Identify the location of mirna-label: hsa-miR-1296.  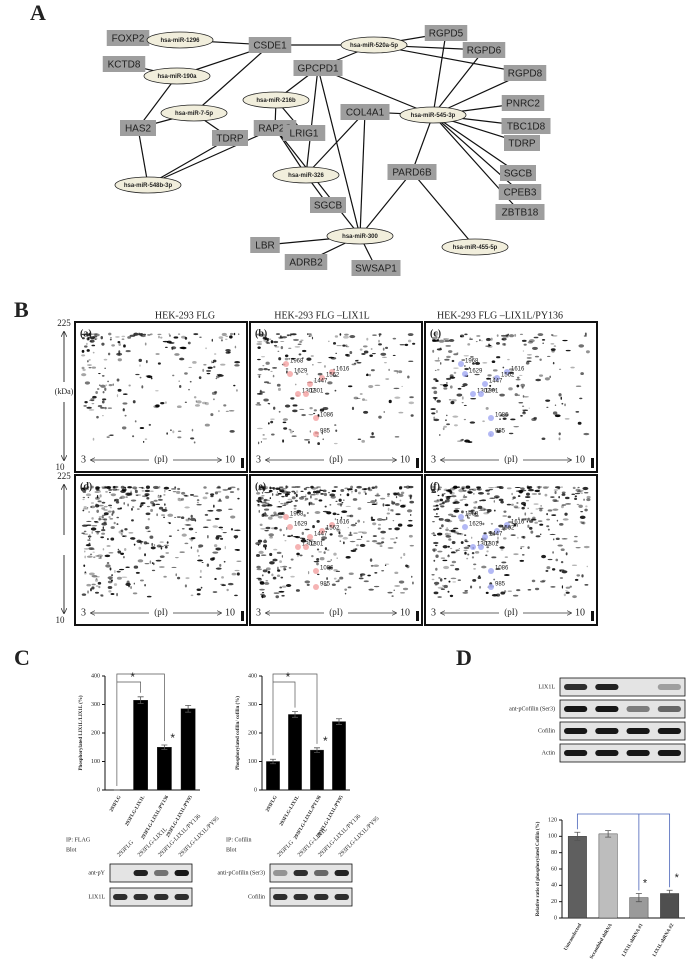
(180, 41).